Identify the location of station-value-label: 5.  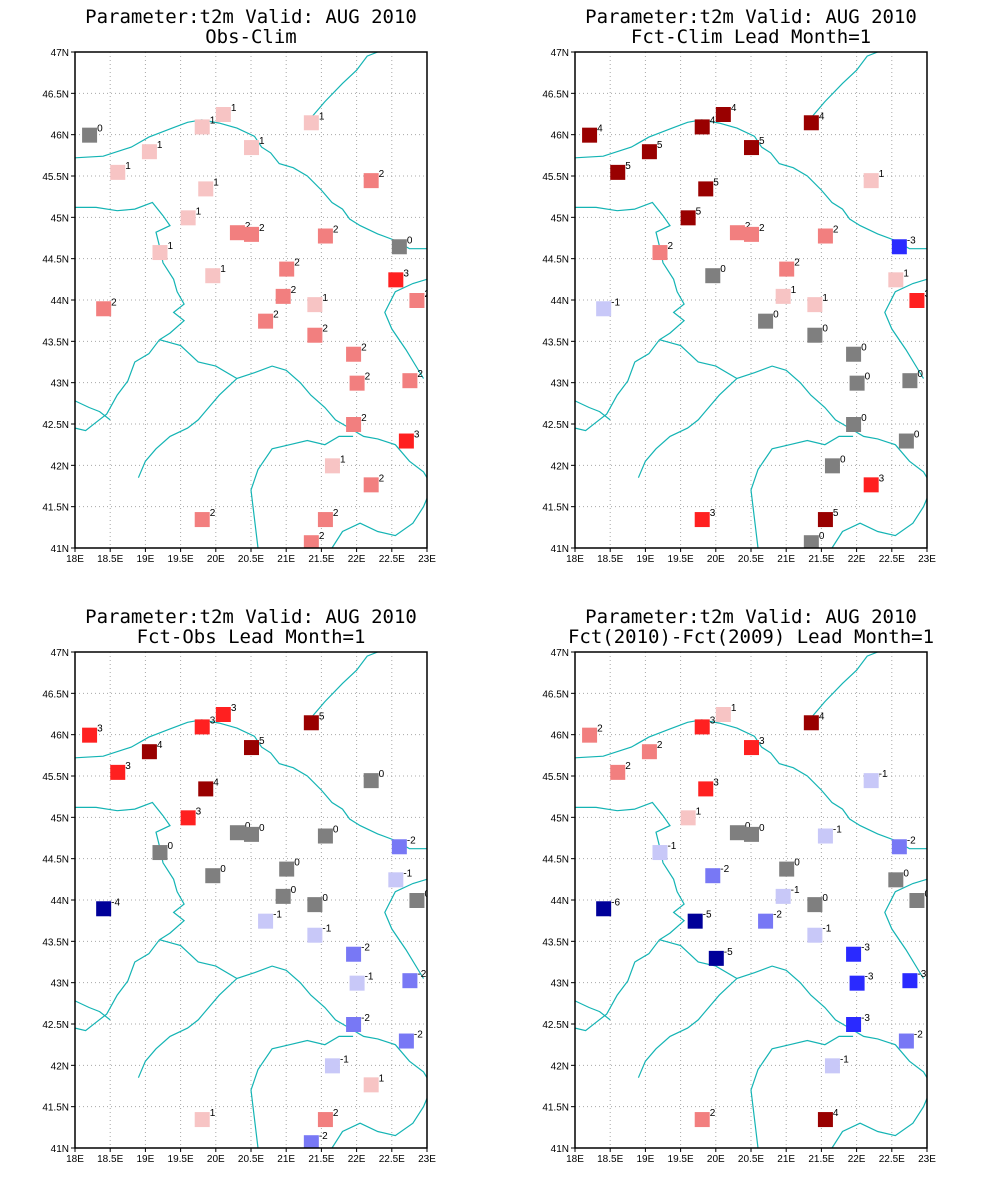
(322, 716).